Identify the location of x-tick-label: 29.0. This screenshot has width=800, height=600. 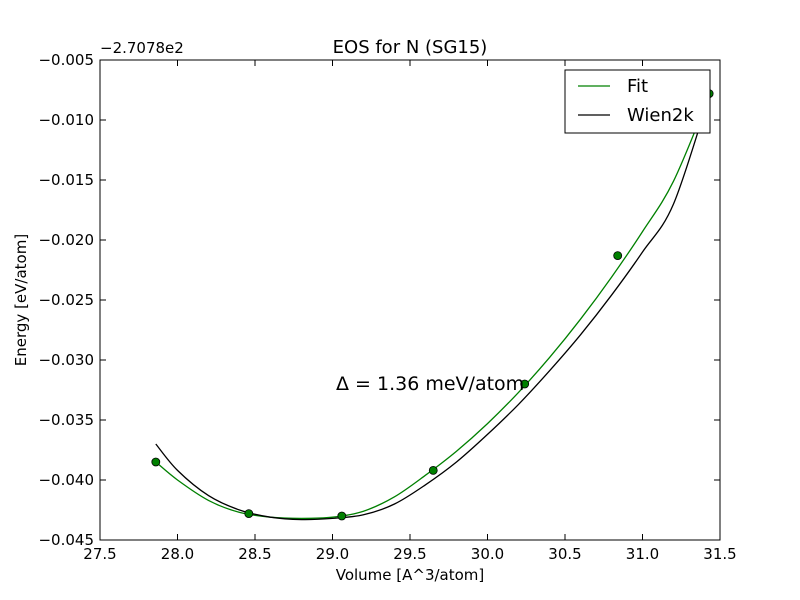
(332, 554).